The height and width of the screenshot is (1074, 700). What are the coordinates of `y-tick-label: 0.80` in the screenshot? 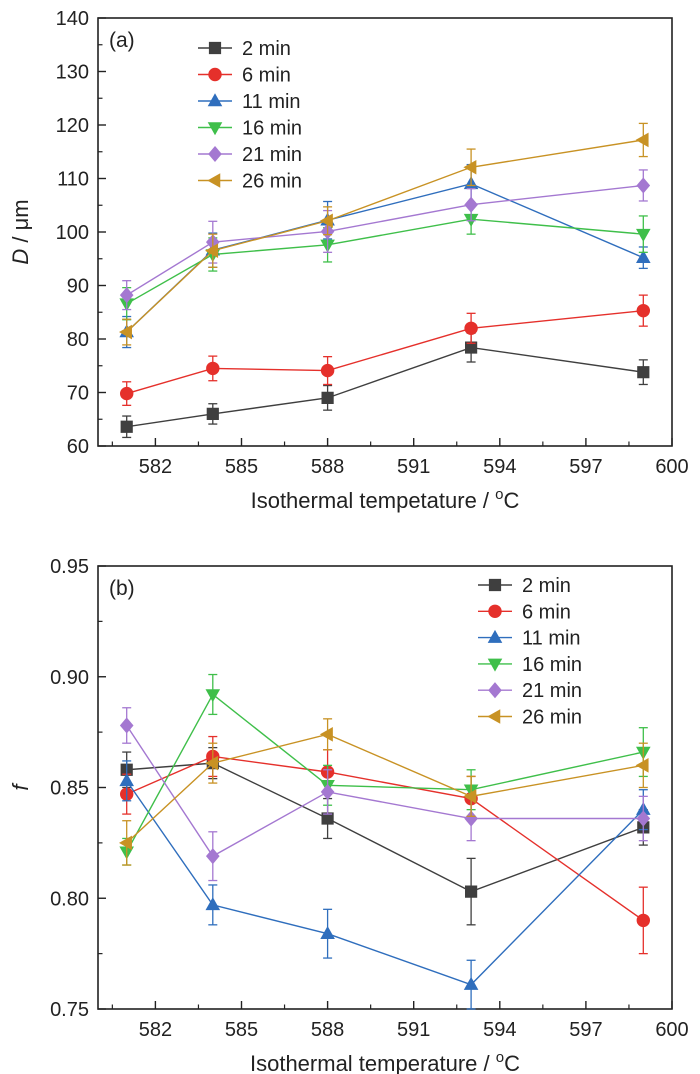 It's located at (69, 899).